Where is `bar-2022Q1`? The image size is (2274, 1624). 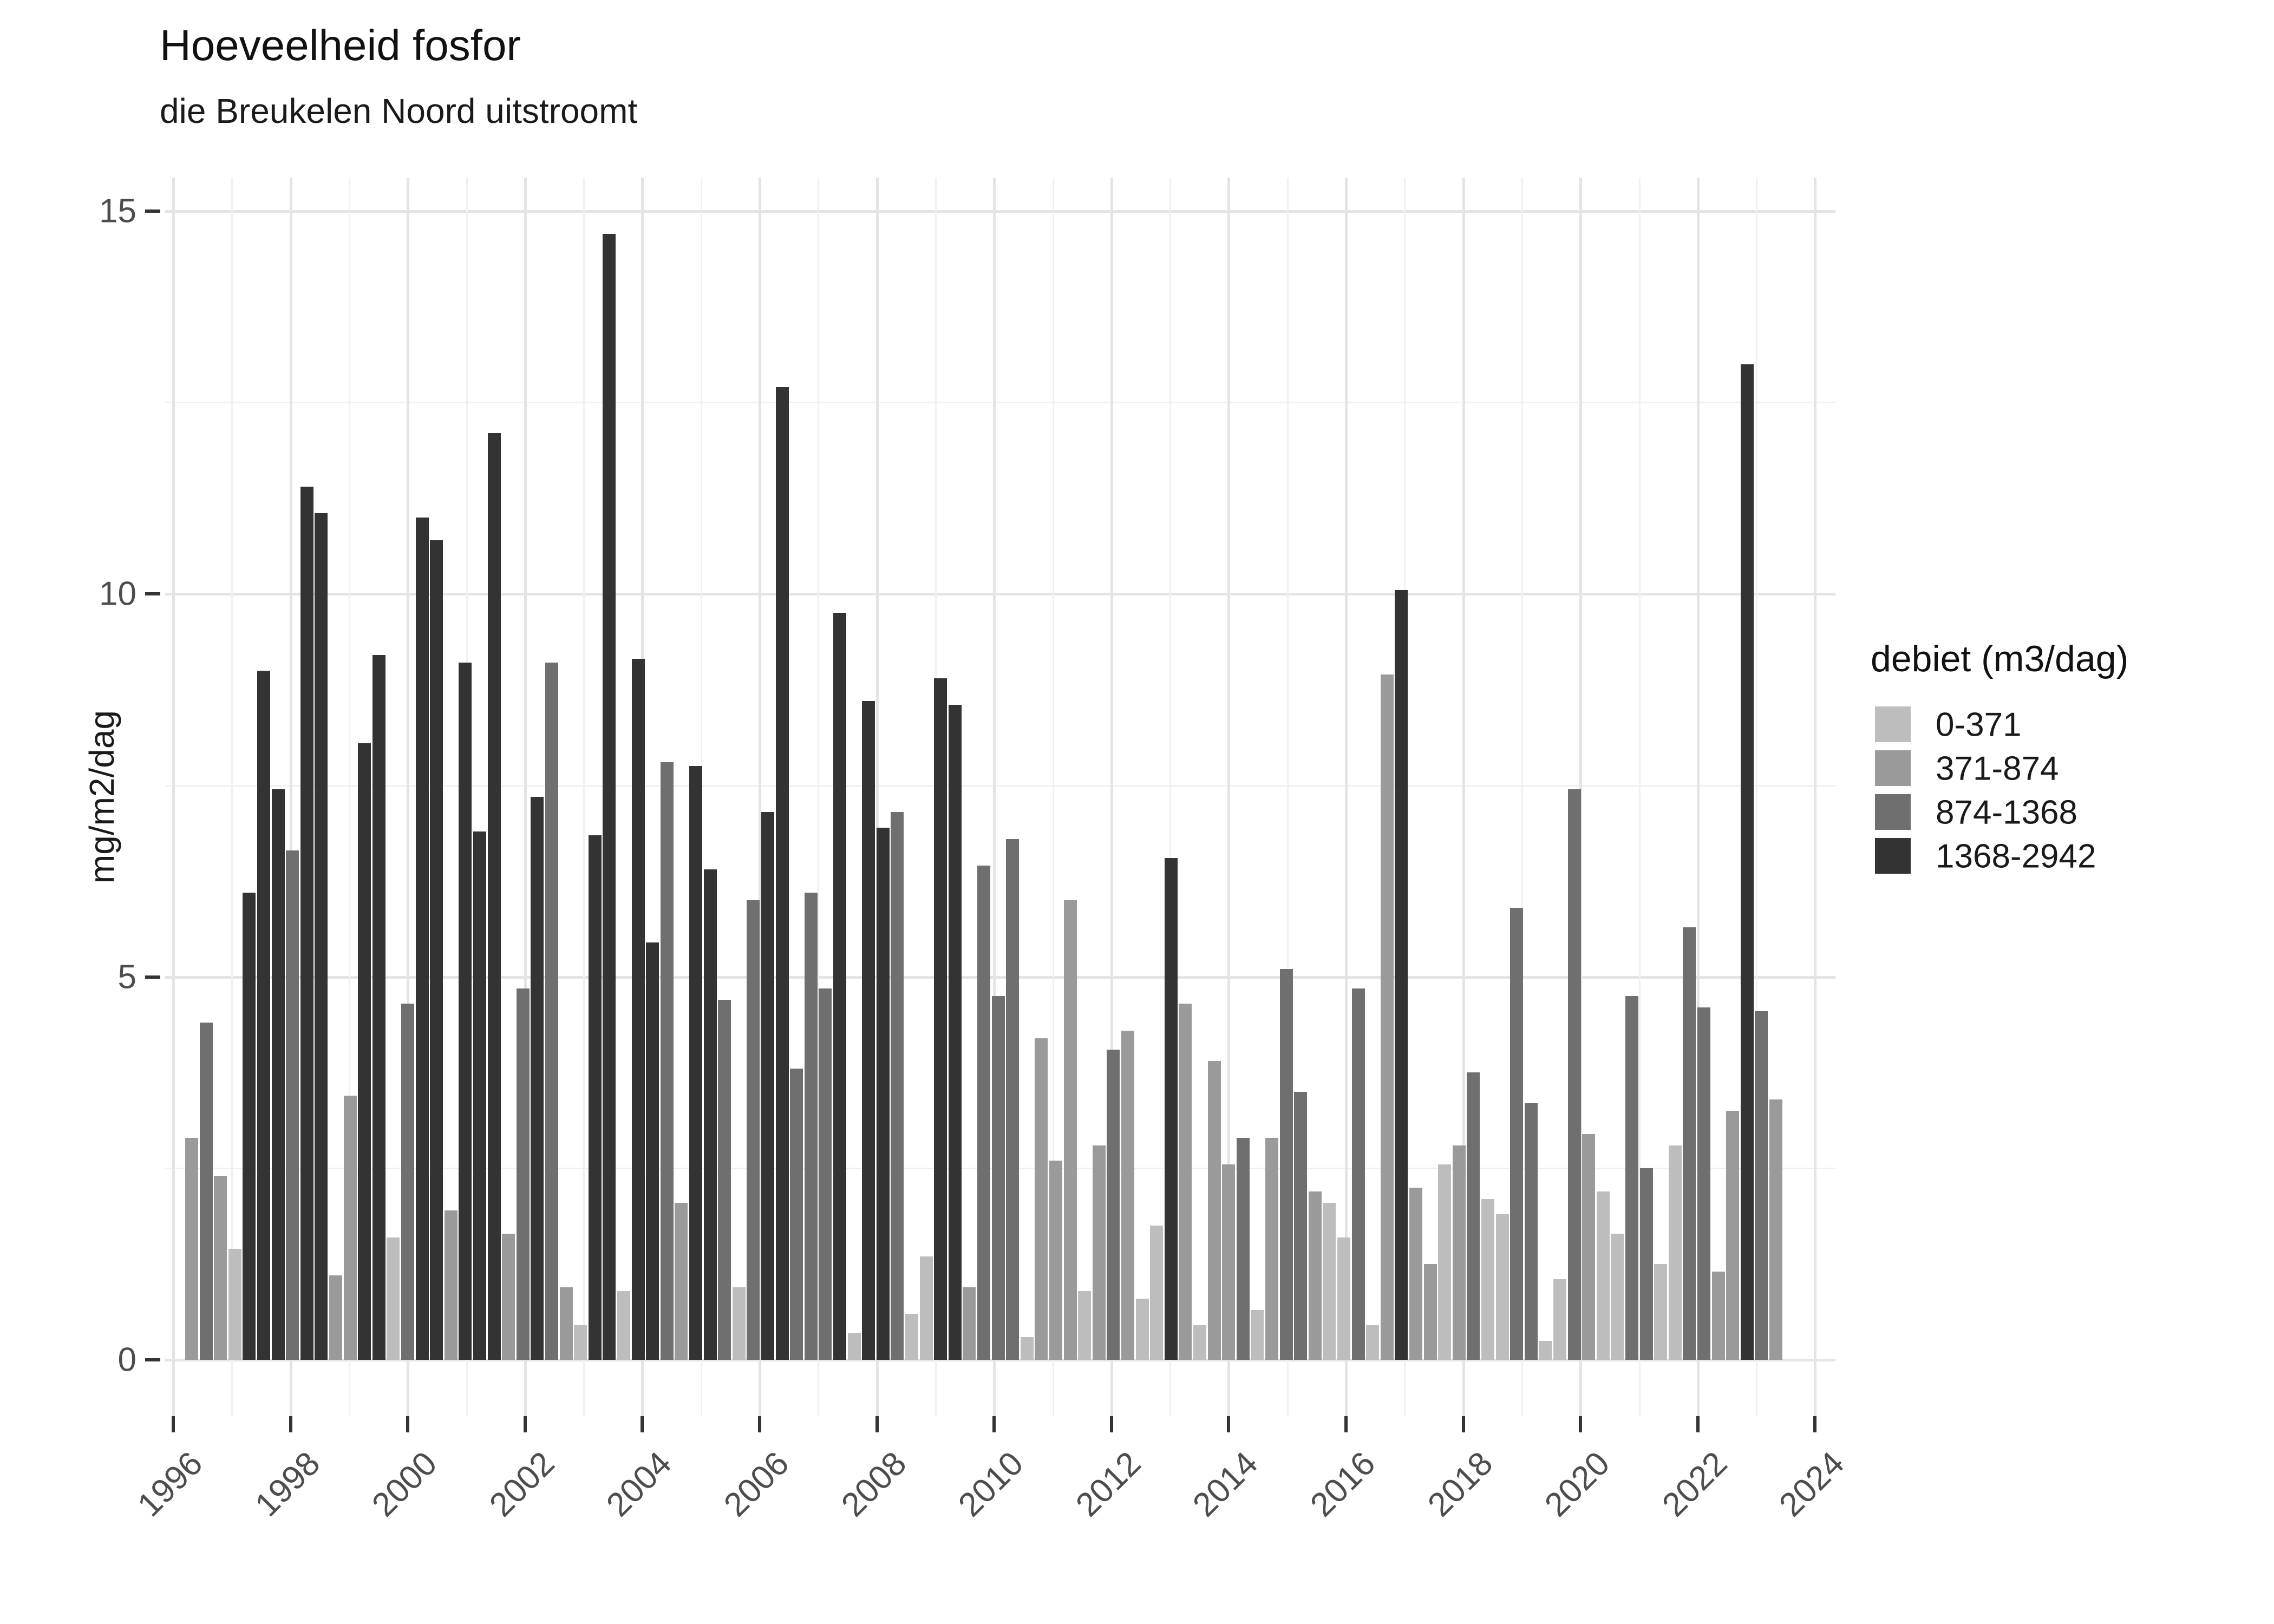 bar-2022Q1 is located at coordinates (1690, 1143).